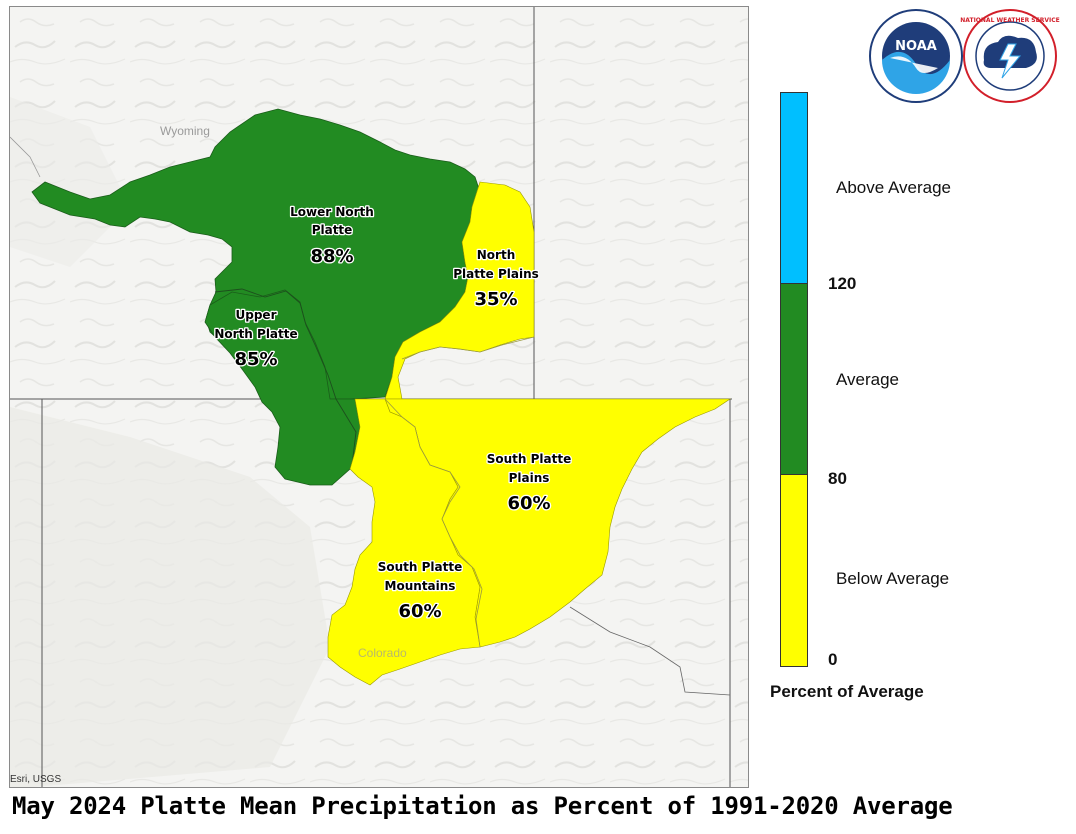 This screenshot has width=1076, height=834. What do you see at coordinates (185, 131) in the screenshot?
I see `state-label-wyoming: Wyoming` at bounding box center [185, 131].